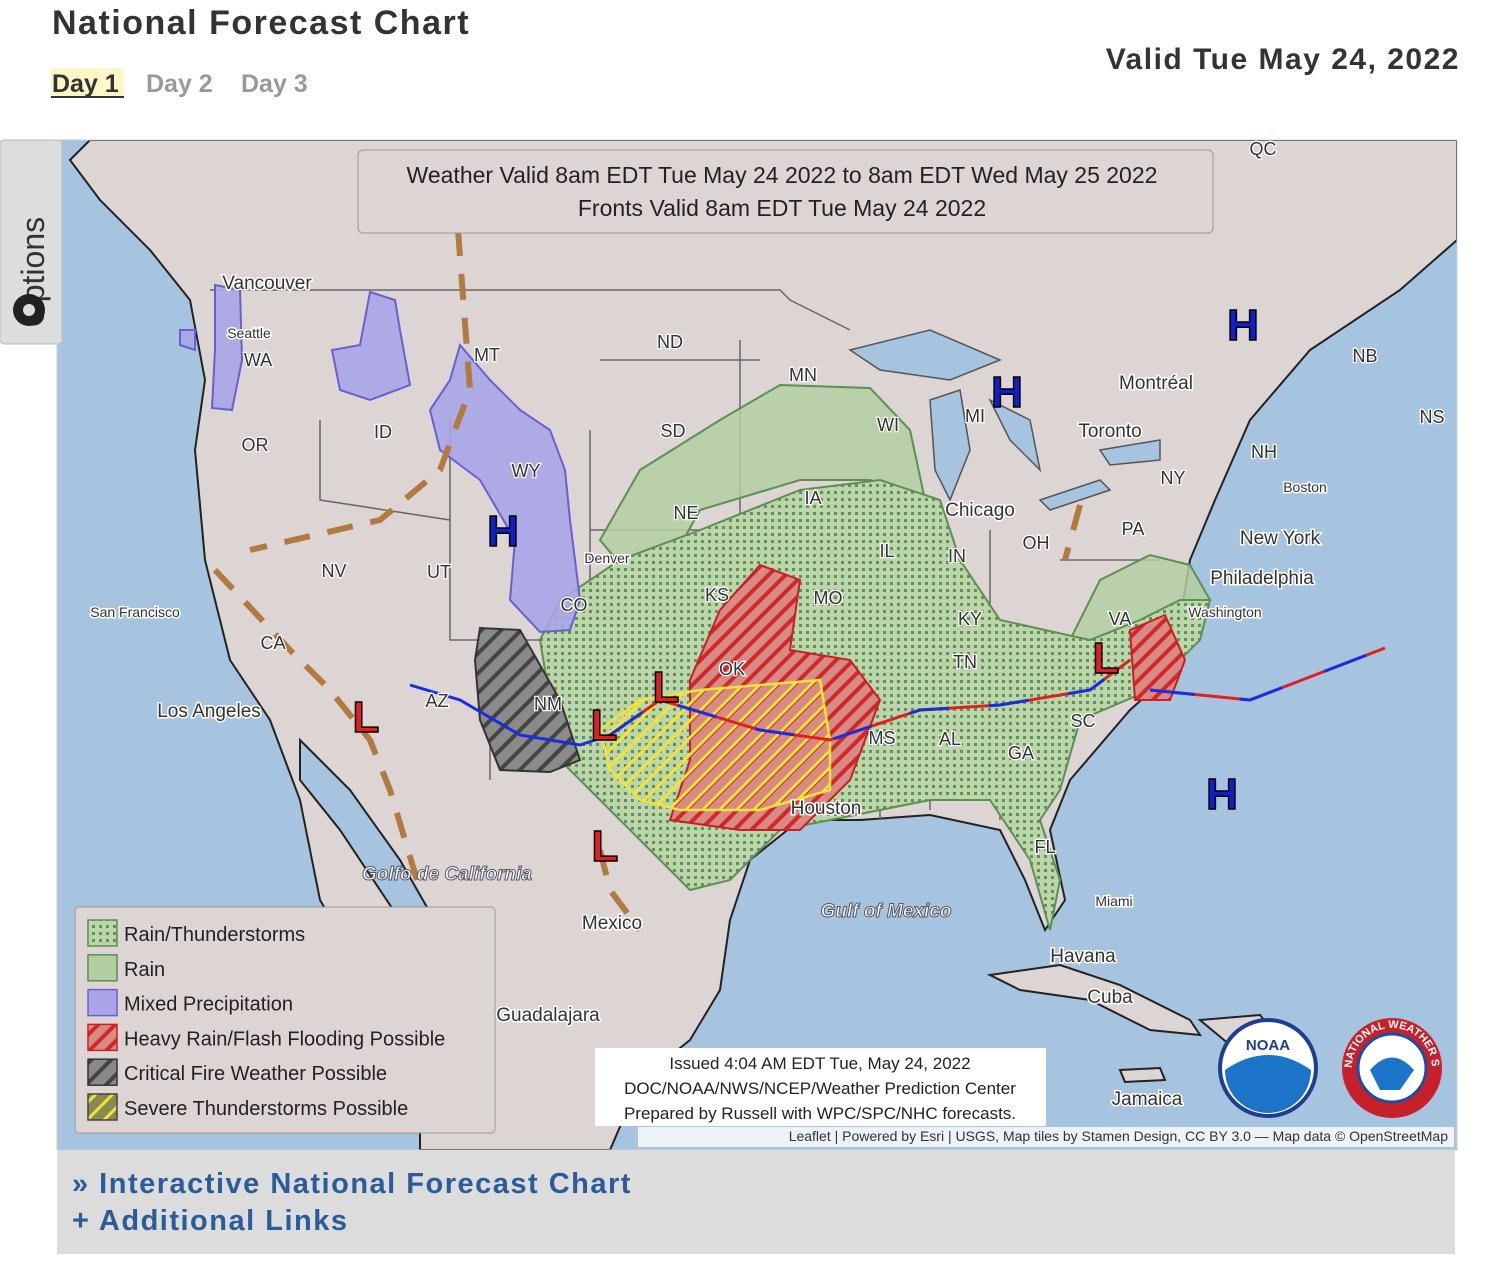 This screenshot has width=1509, height=1283. I want to click on city-label: Havana, so click(1083, 956).